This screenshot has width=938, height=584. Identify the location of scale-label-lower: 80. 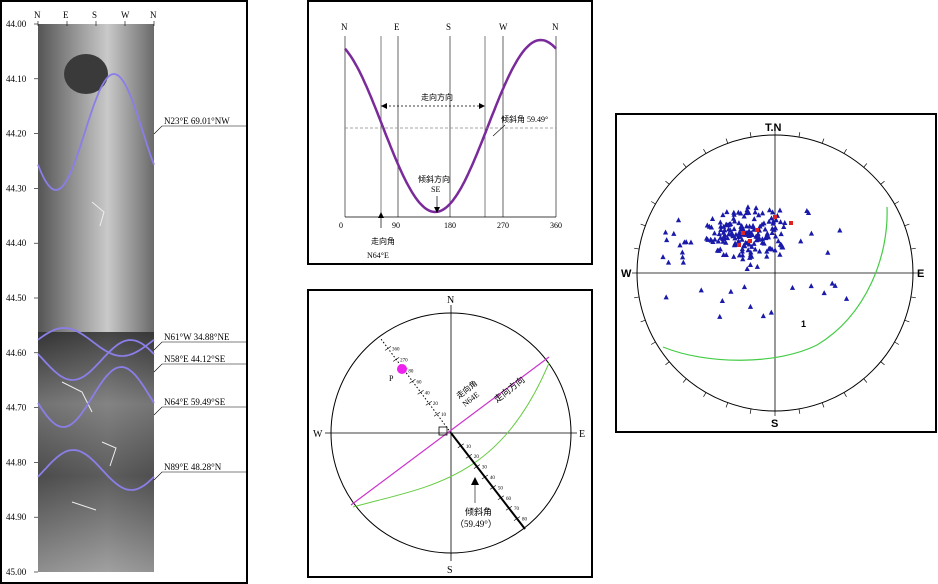
(525, 520).